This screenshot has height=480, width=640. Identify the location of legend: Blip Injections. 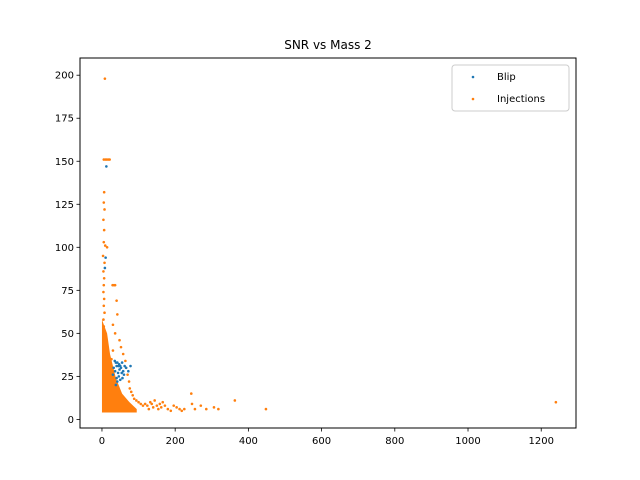
(510, 88).